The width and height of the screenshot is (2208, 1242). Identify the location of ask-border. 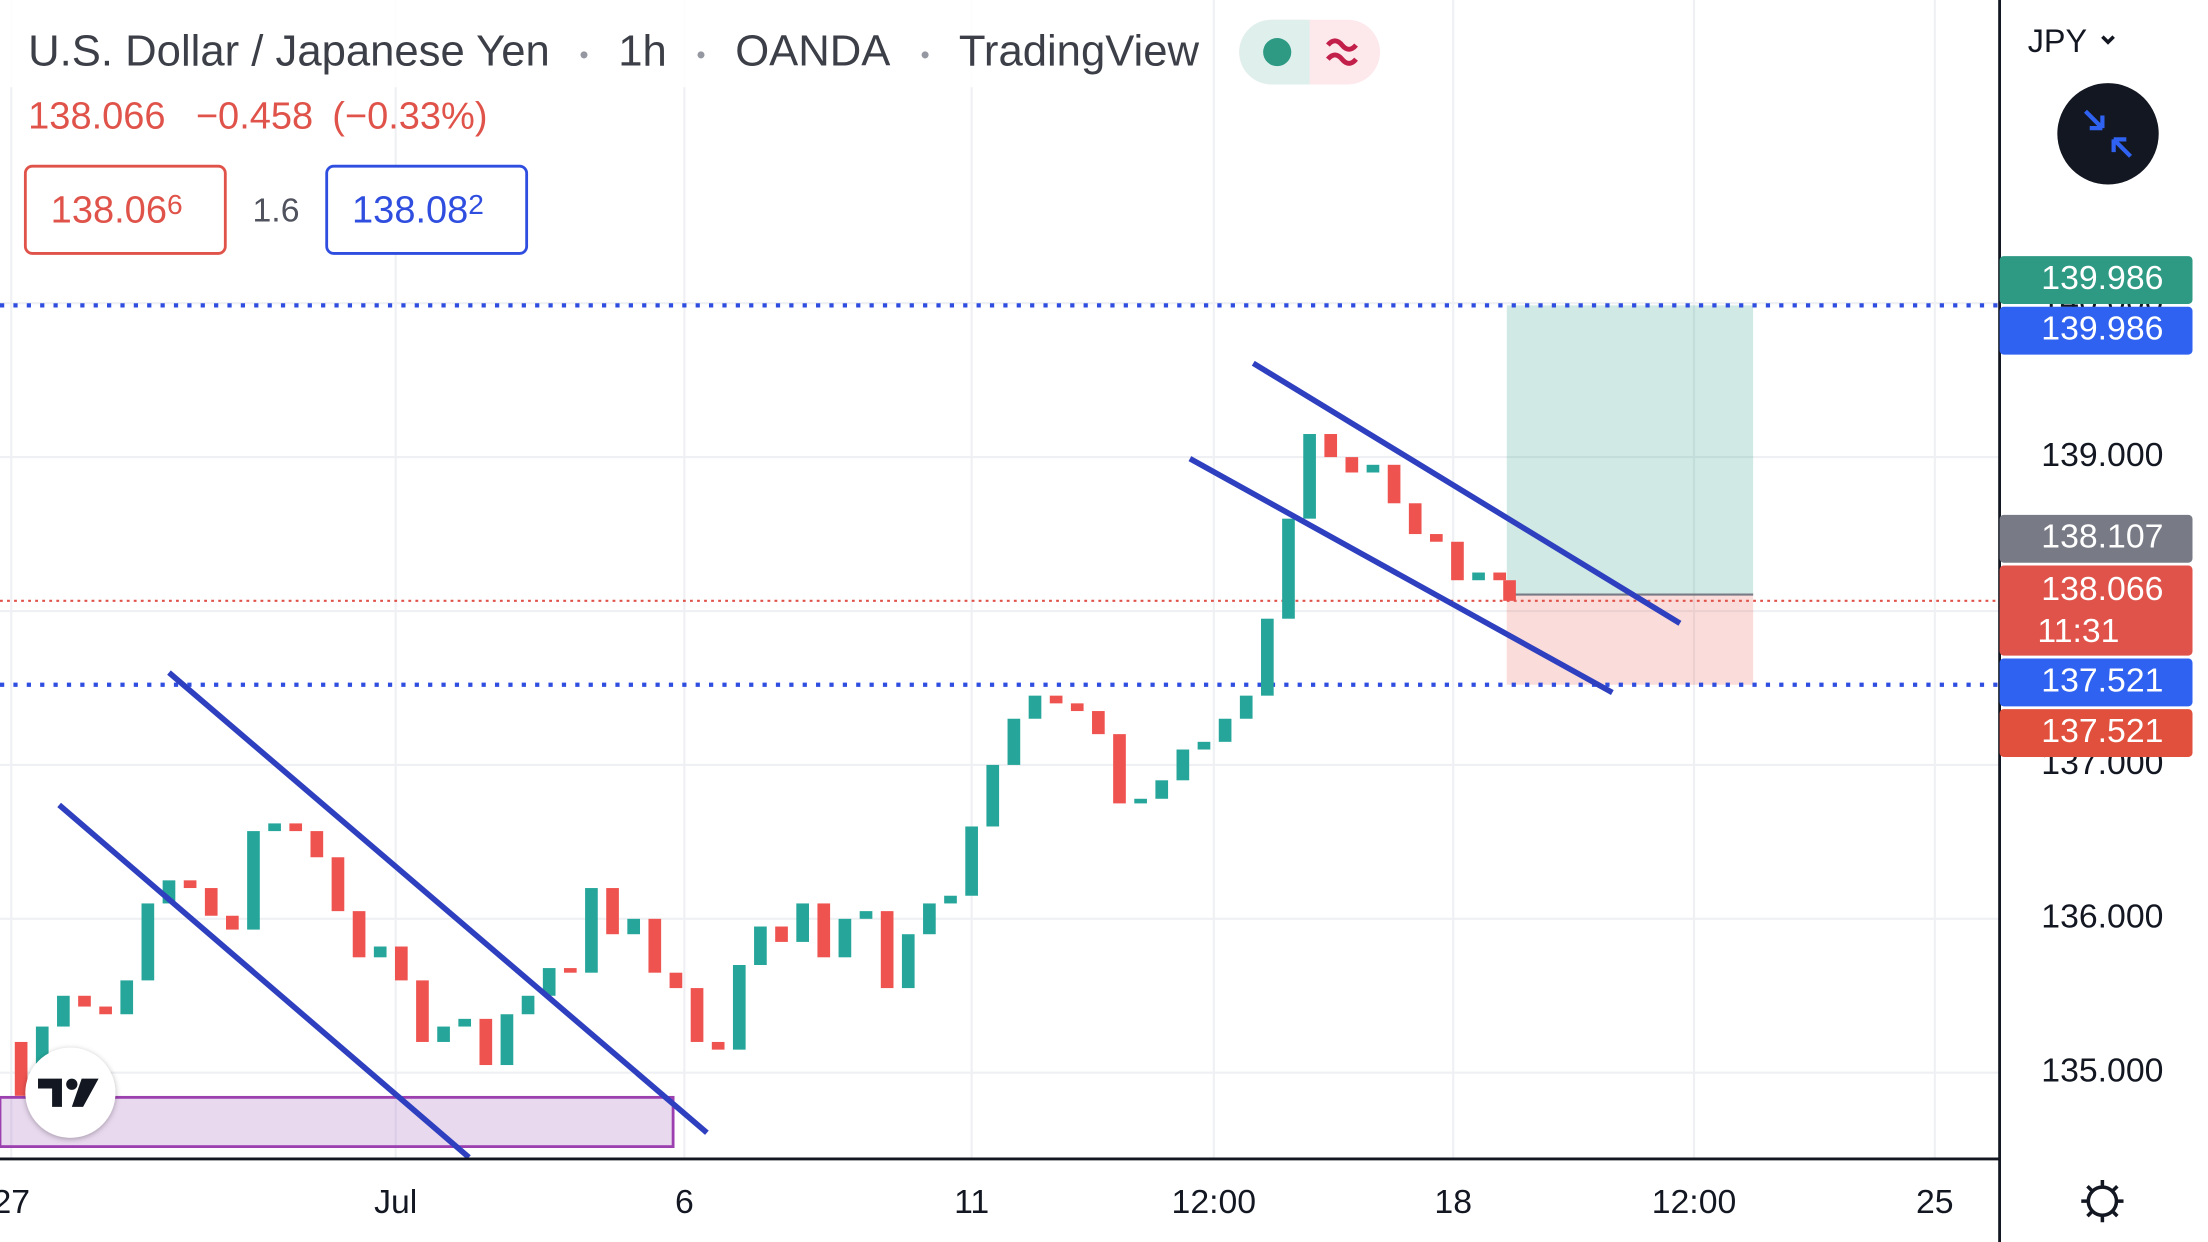
(427, 209).